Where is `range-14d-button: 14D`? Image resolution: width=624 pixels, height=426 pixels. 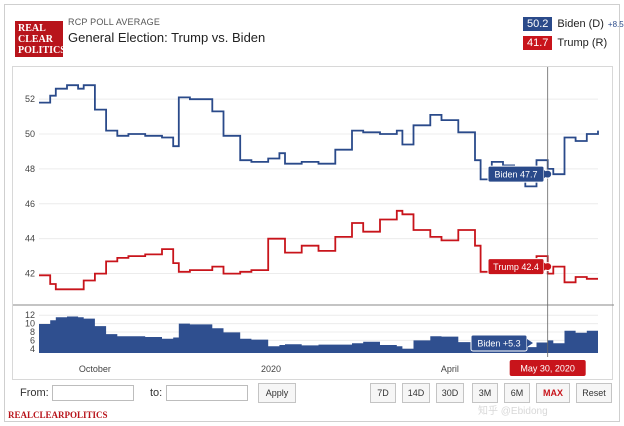
range-14d-button: 14D is located at coordinates (416, 393).